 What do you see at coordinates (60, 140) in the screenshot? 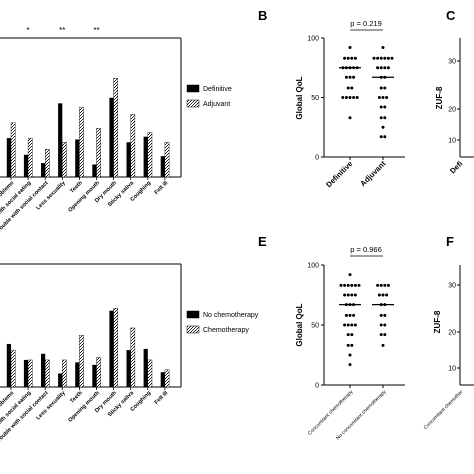
I see `bar-definitive-less-sexuality` at bounding box center [60, 140].